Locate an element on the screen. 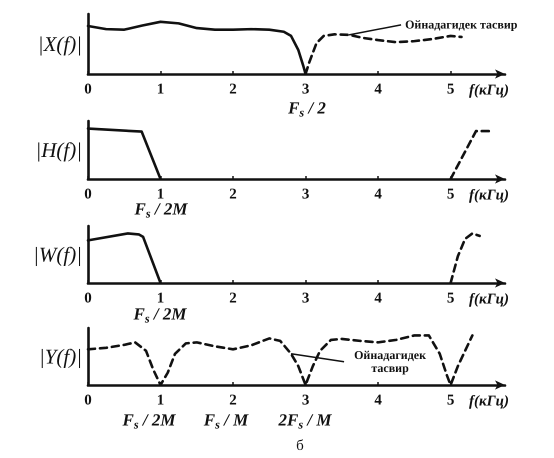 The width and height of the screenshot is (554, 458). text: F$_{s}$ / M is located at coordinates (226, 421).